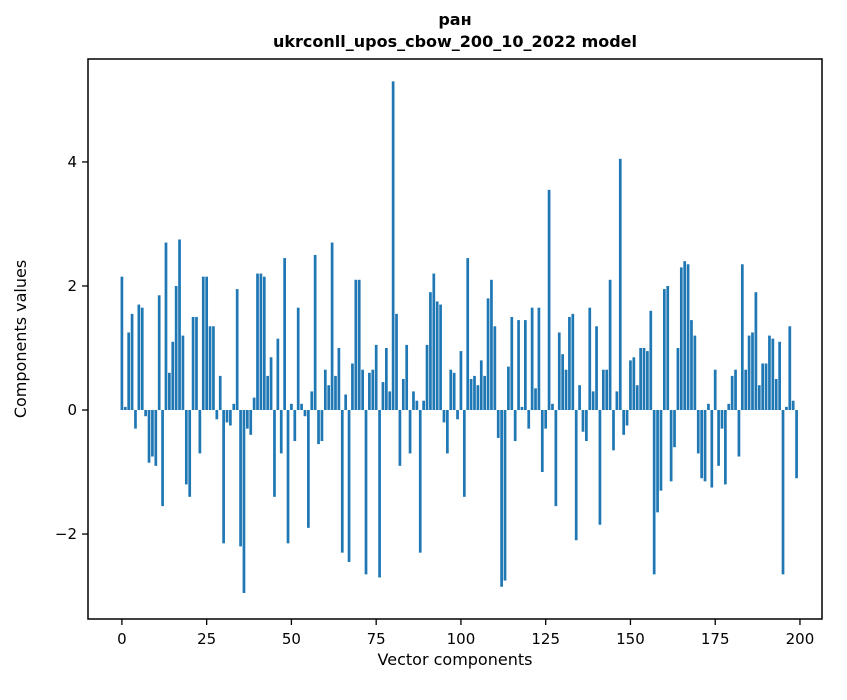 Image resolution: width=847 pixels, height=700 pixels. Describe the element at coordinates (72, 286) in the screenshot. I see `y-tick-label: 2` at that location.